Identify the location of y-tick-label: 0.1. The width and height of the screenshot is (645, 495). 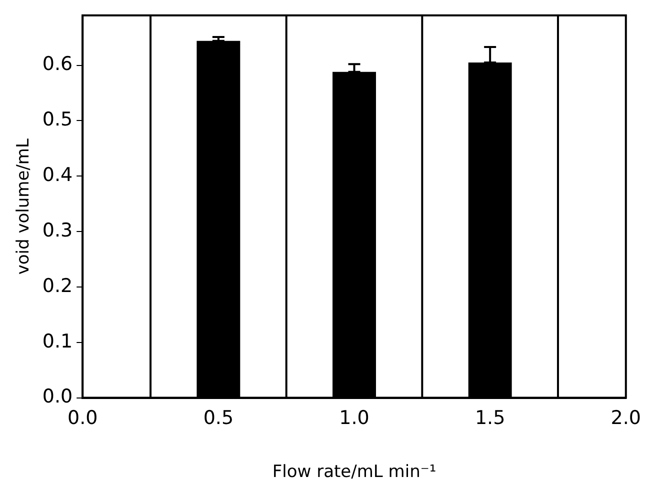
(57, 341).